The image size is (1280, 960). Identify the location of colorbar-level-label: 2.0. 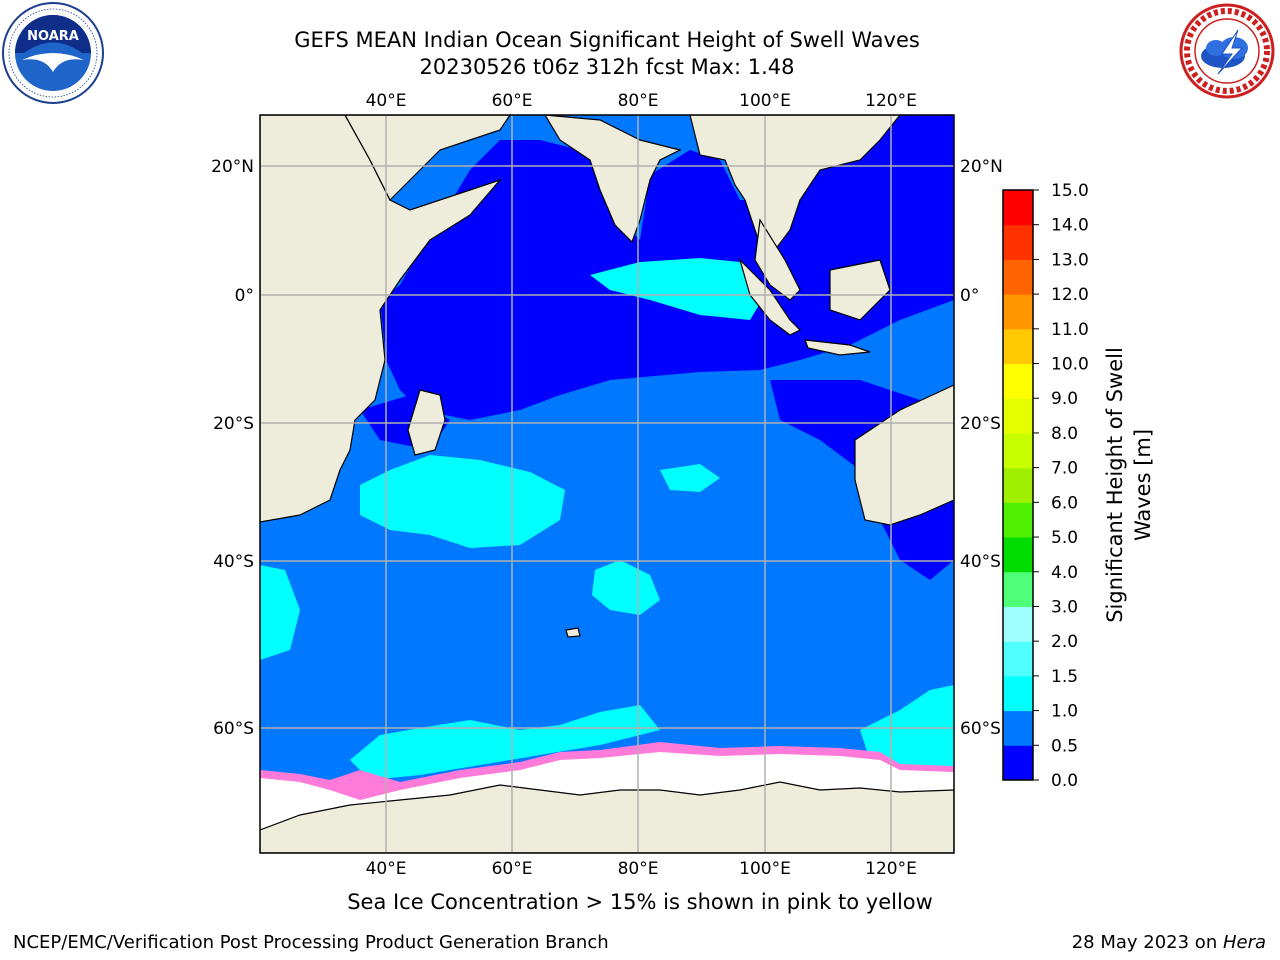
(1064, 642).